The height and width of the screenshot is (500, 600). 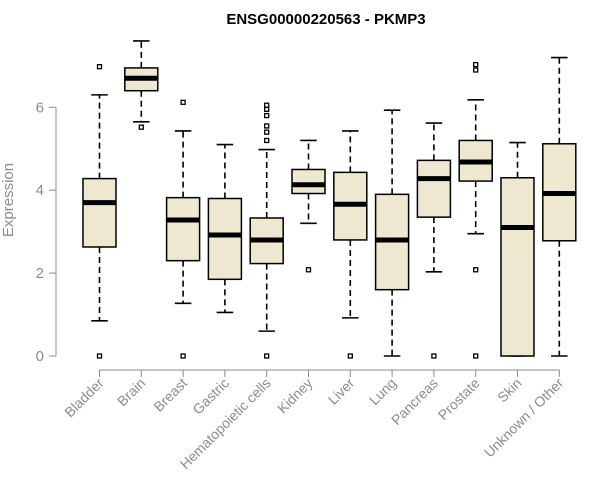 I want to click on box-prostate, so click(x=475, y=210).